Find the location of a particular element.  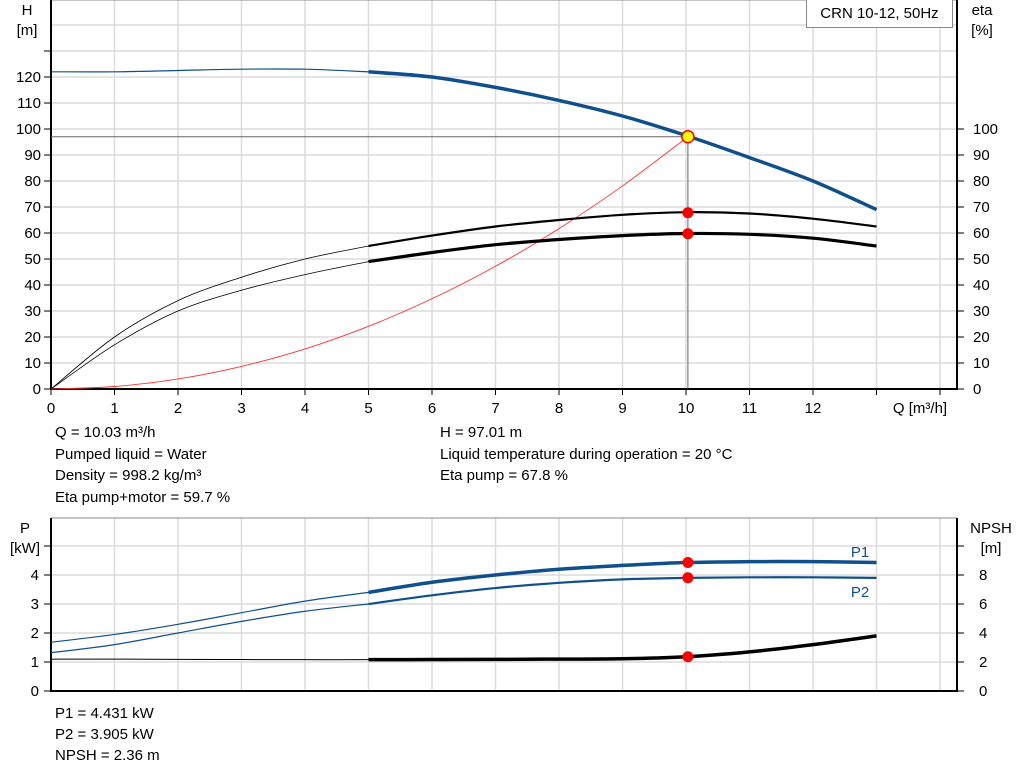

npsh-operating-point is located at coordinates (688, 657).